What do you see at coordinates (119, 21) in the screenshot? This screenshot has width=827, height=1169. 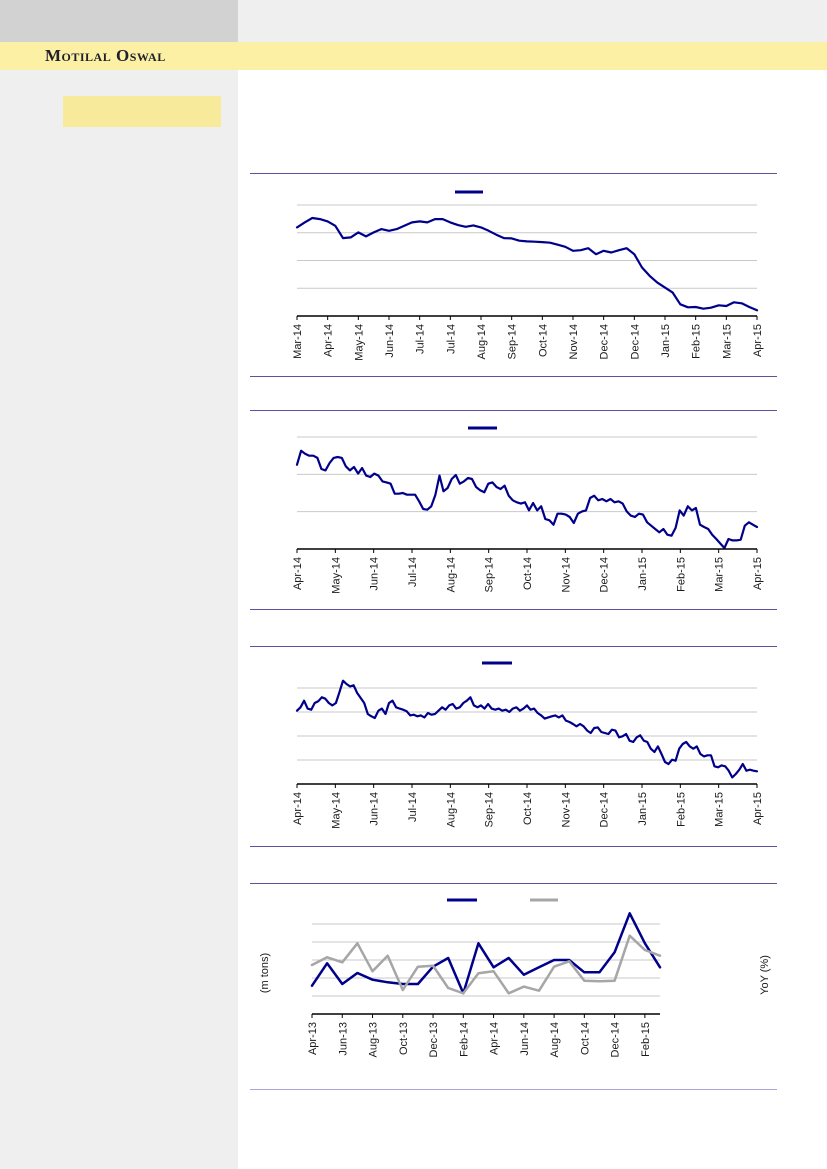 I see `header-gray-block` at bounding box center [119, 21].